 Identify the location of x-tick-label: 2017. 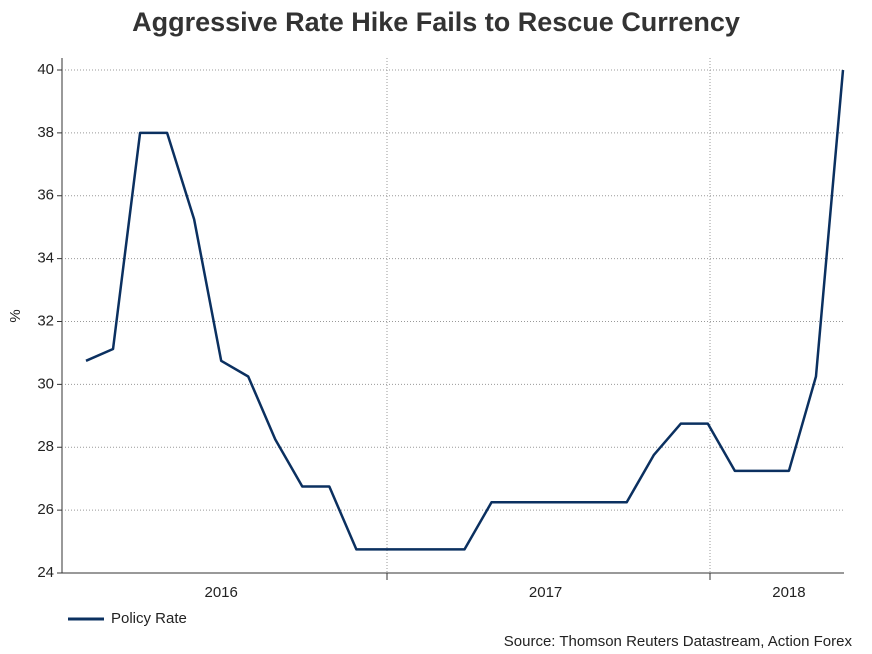
(545, 592).